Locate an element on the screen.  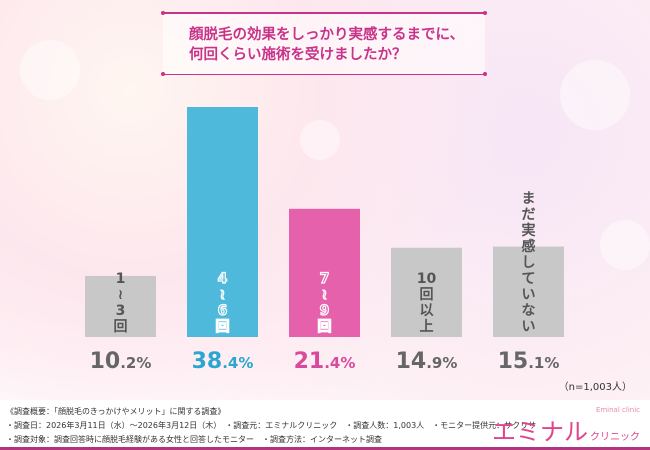
clinic-logo: Eminal clinic エミナル クリニック is located at coordinates (566, 426).